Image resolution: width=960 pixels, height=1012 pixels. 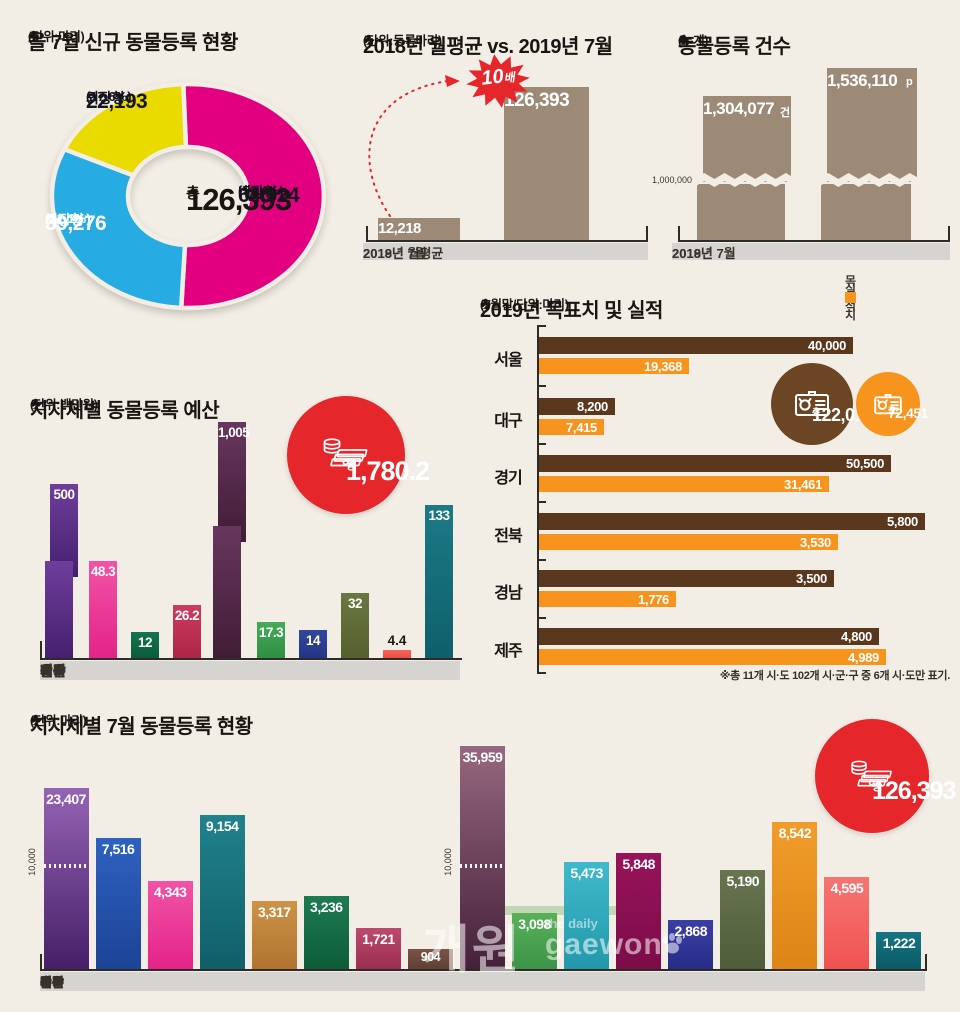 I want to click on july-total-badge: 총 126,393, so click(x=885, y=776).